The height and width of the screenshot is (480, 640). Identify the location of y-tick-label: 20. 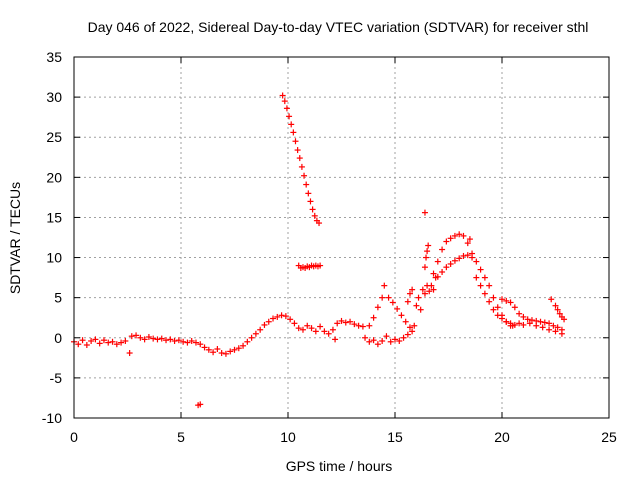
(54, 177).